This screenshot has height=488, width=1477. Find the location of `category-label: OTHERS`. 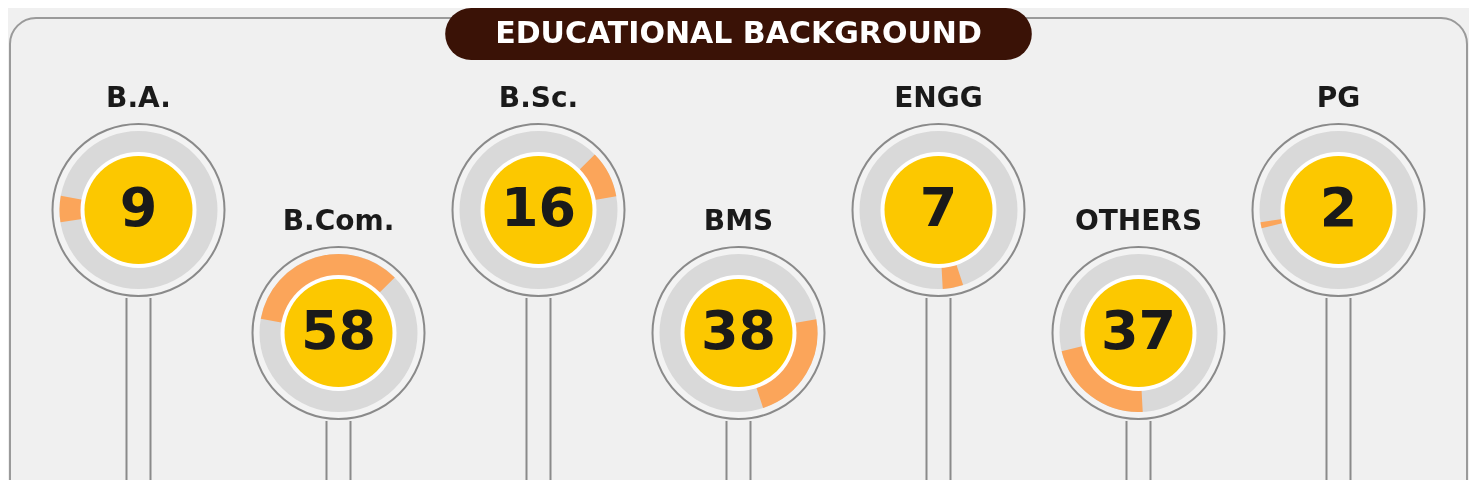

category-label: OTHERS is located at coordinates (1138, 221).